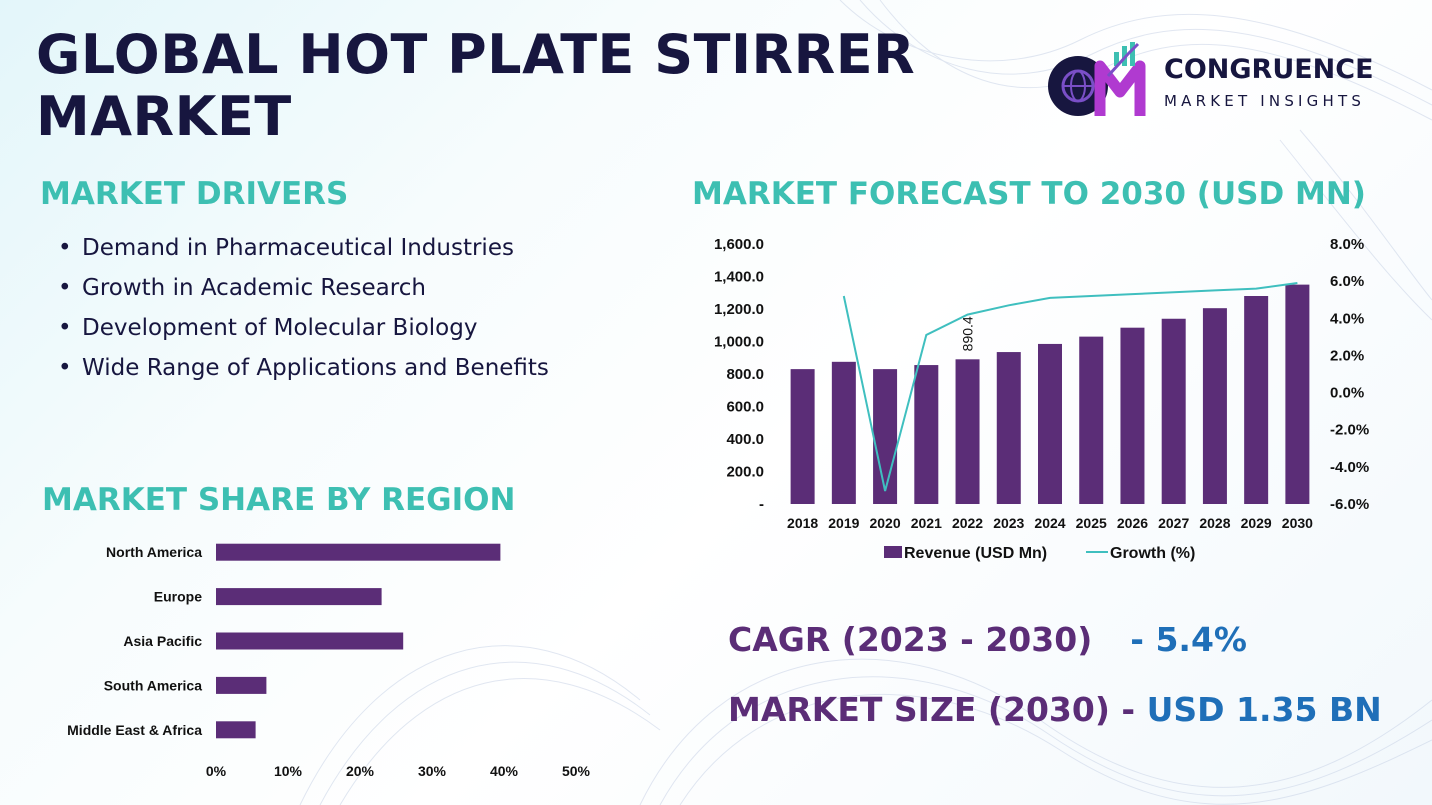 The image size is (1432, 805). I want to click on x-tick-label: 30%, so click(432, 771).